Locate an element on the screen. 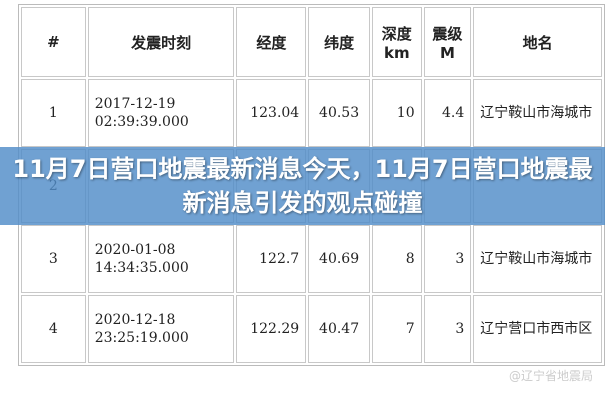 This screenshot has width=605, height=400. col-header: 地名 is located at coordinates (537, 42).